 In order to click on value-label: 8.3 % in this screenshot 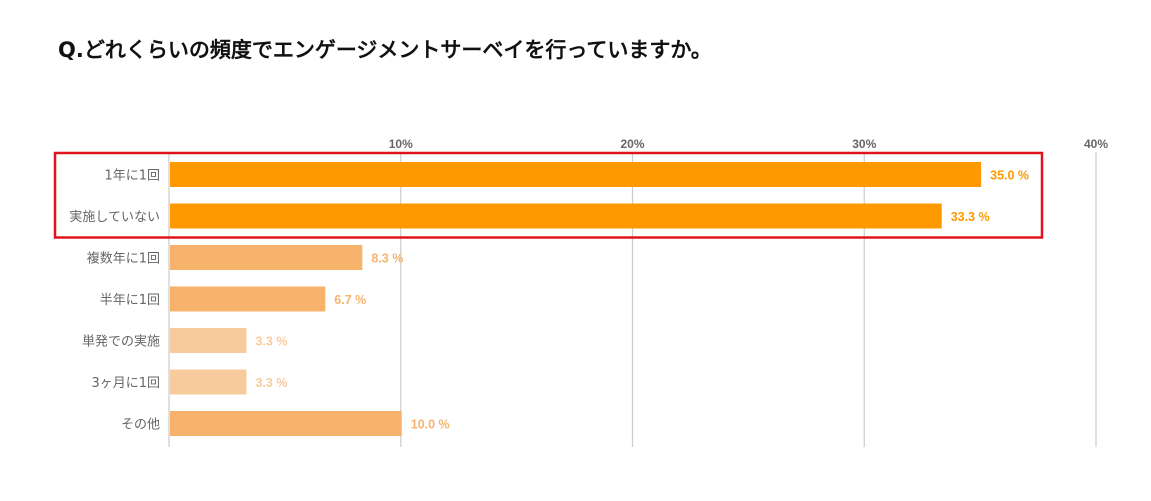, I will do `click(387, 259)`.